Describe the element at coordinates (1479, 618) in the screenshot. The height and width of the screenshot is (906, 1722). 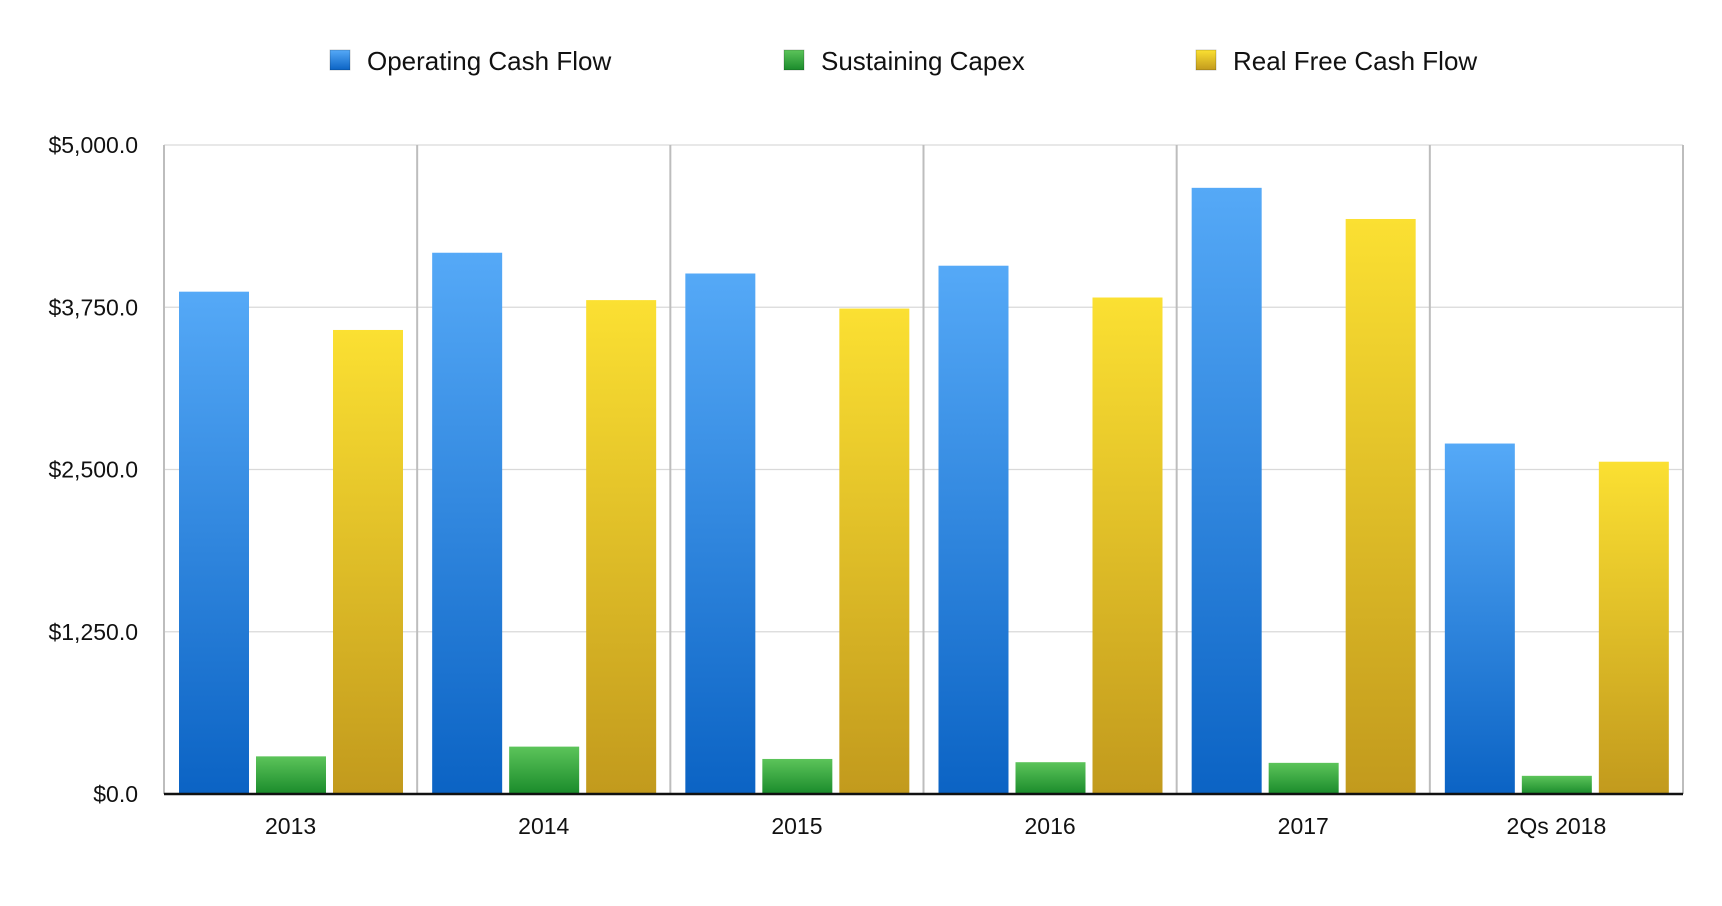
I see `bar-operating-cash-flow-2qs-2018` at that location.